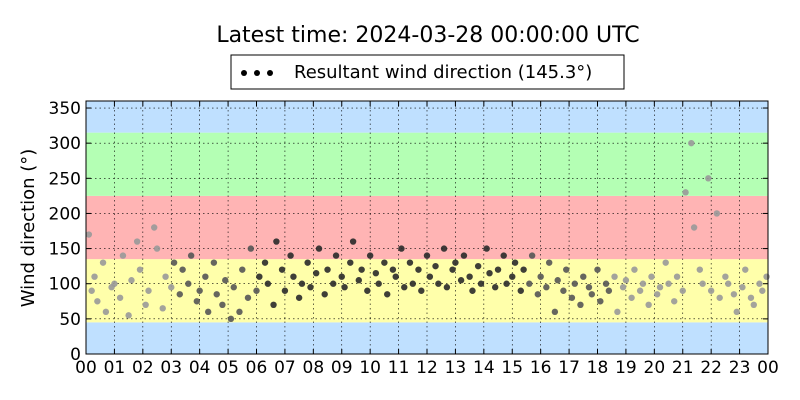 The image size is (800, 400). I want to click on x-tick-label: 17, so click(569, 368).